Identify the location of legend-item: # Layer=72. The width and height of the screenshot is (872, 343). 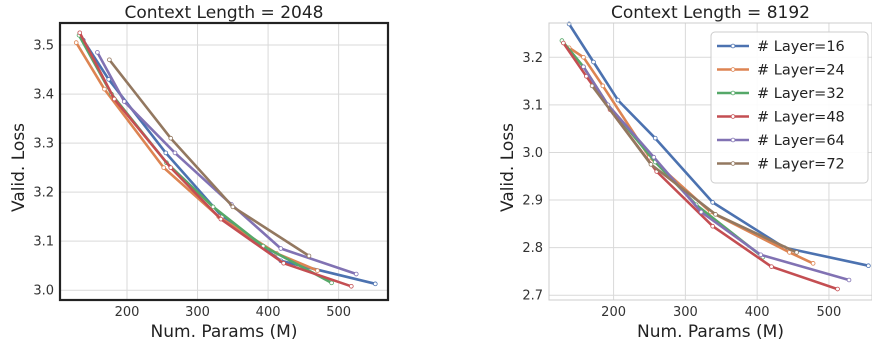
(781, 165).